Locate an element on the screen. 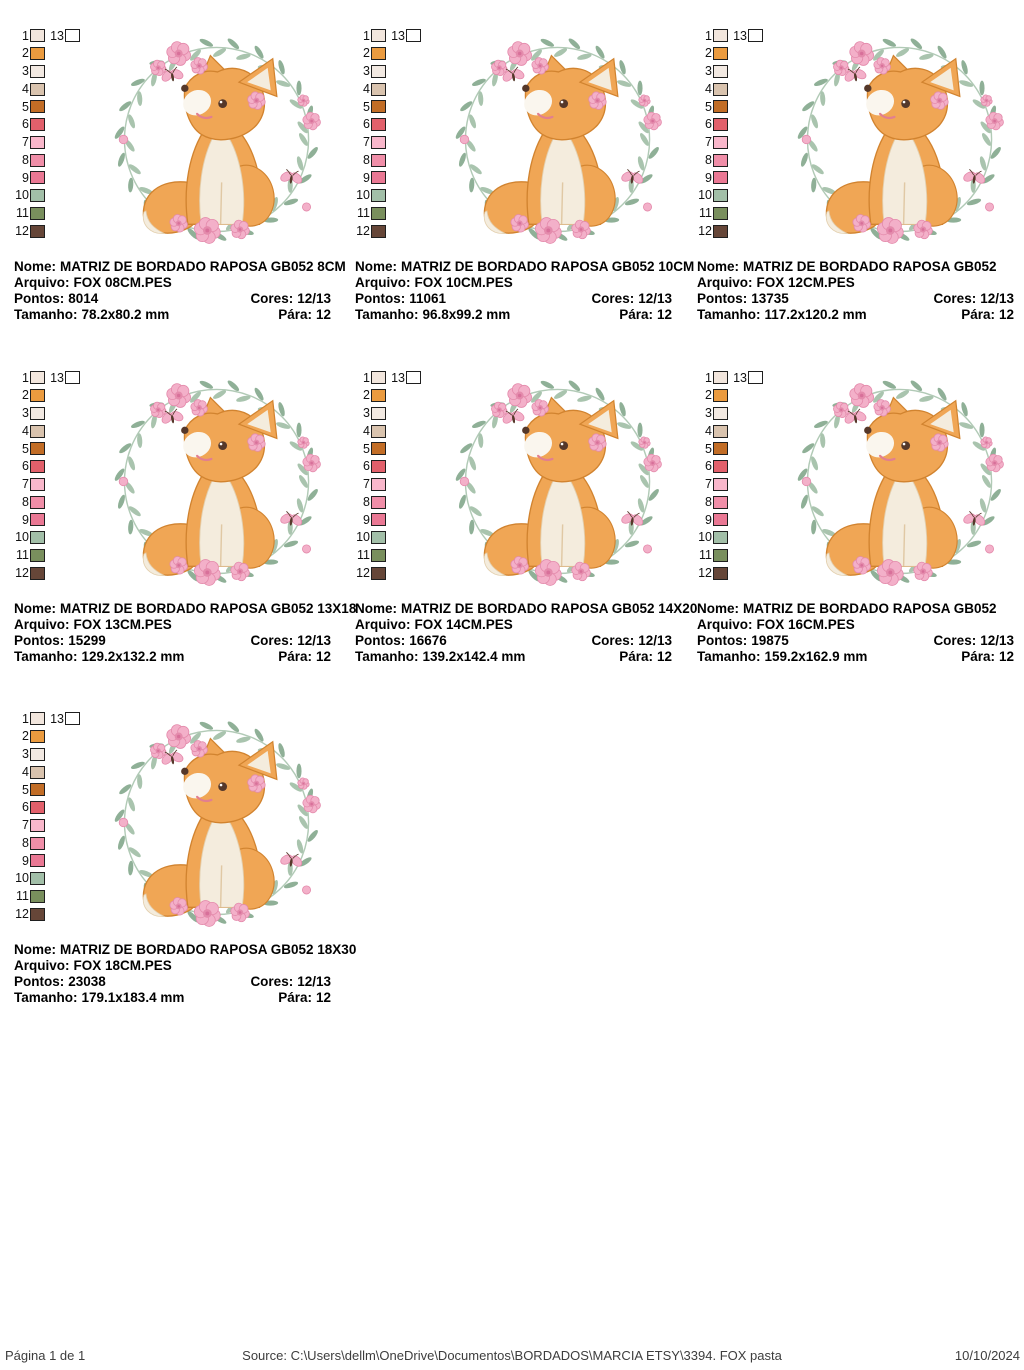  name-value: MATRIZ DE BORDADO RAPOSA GB052 18X30 is located at coordinates (208, 949).